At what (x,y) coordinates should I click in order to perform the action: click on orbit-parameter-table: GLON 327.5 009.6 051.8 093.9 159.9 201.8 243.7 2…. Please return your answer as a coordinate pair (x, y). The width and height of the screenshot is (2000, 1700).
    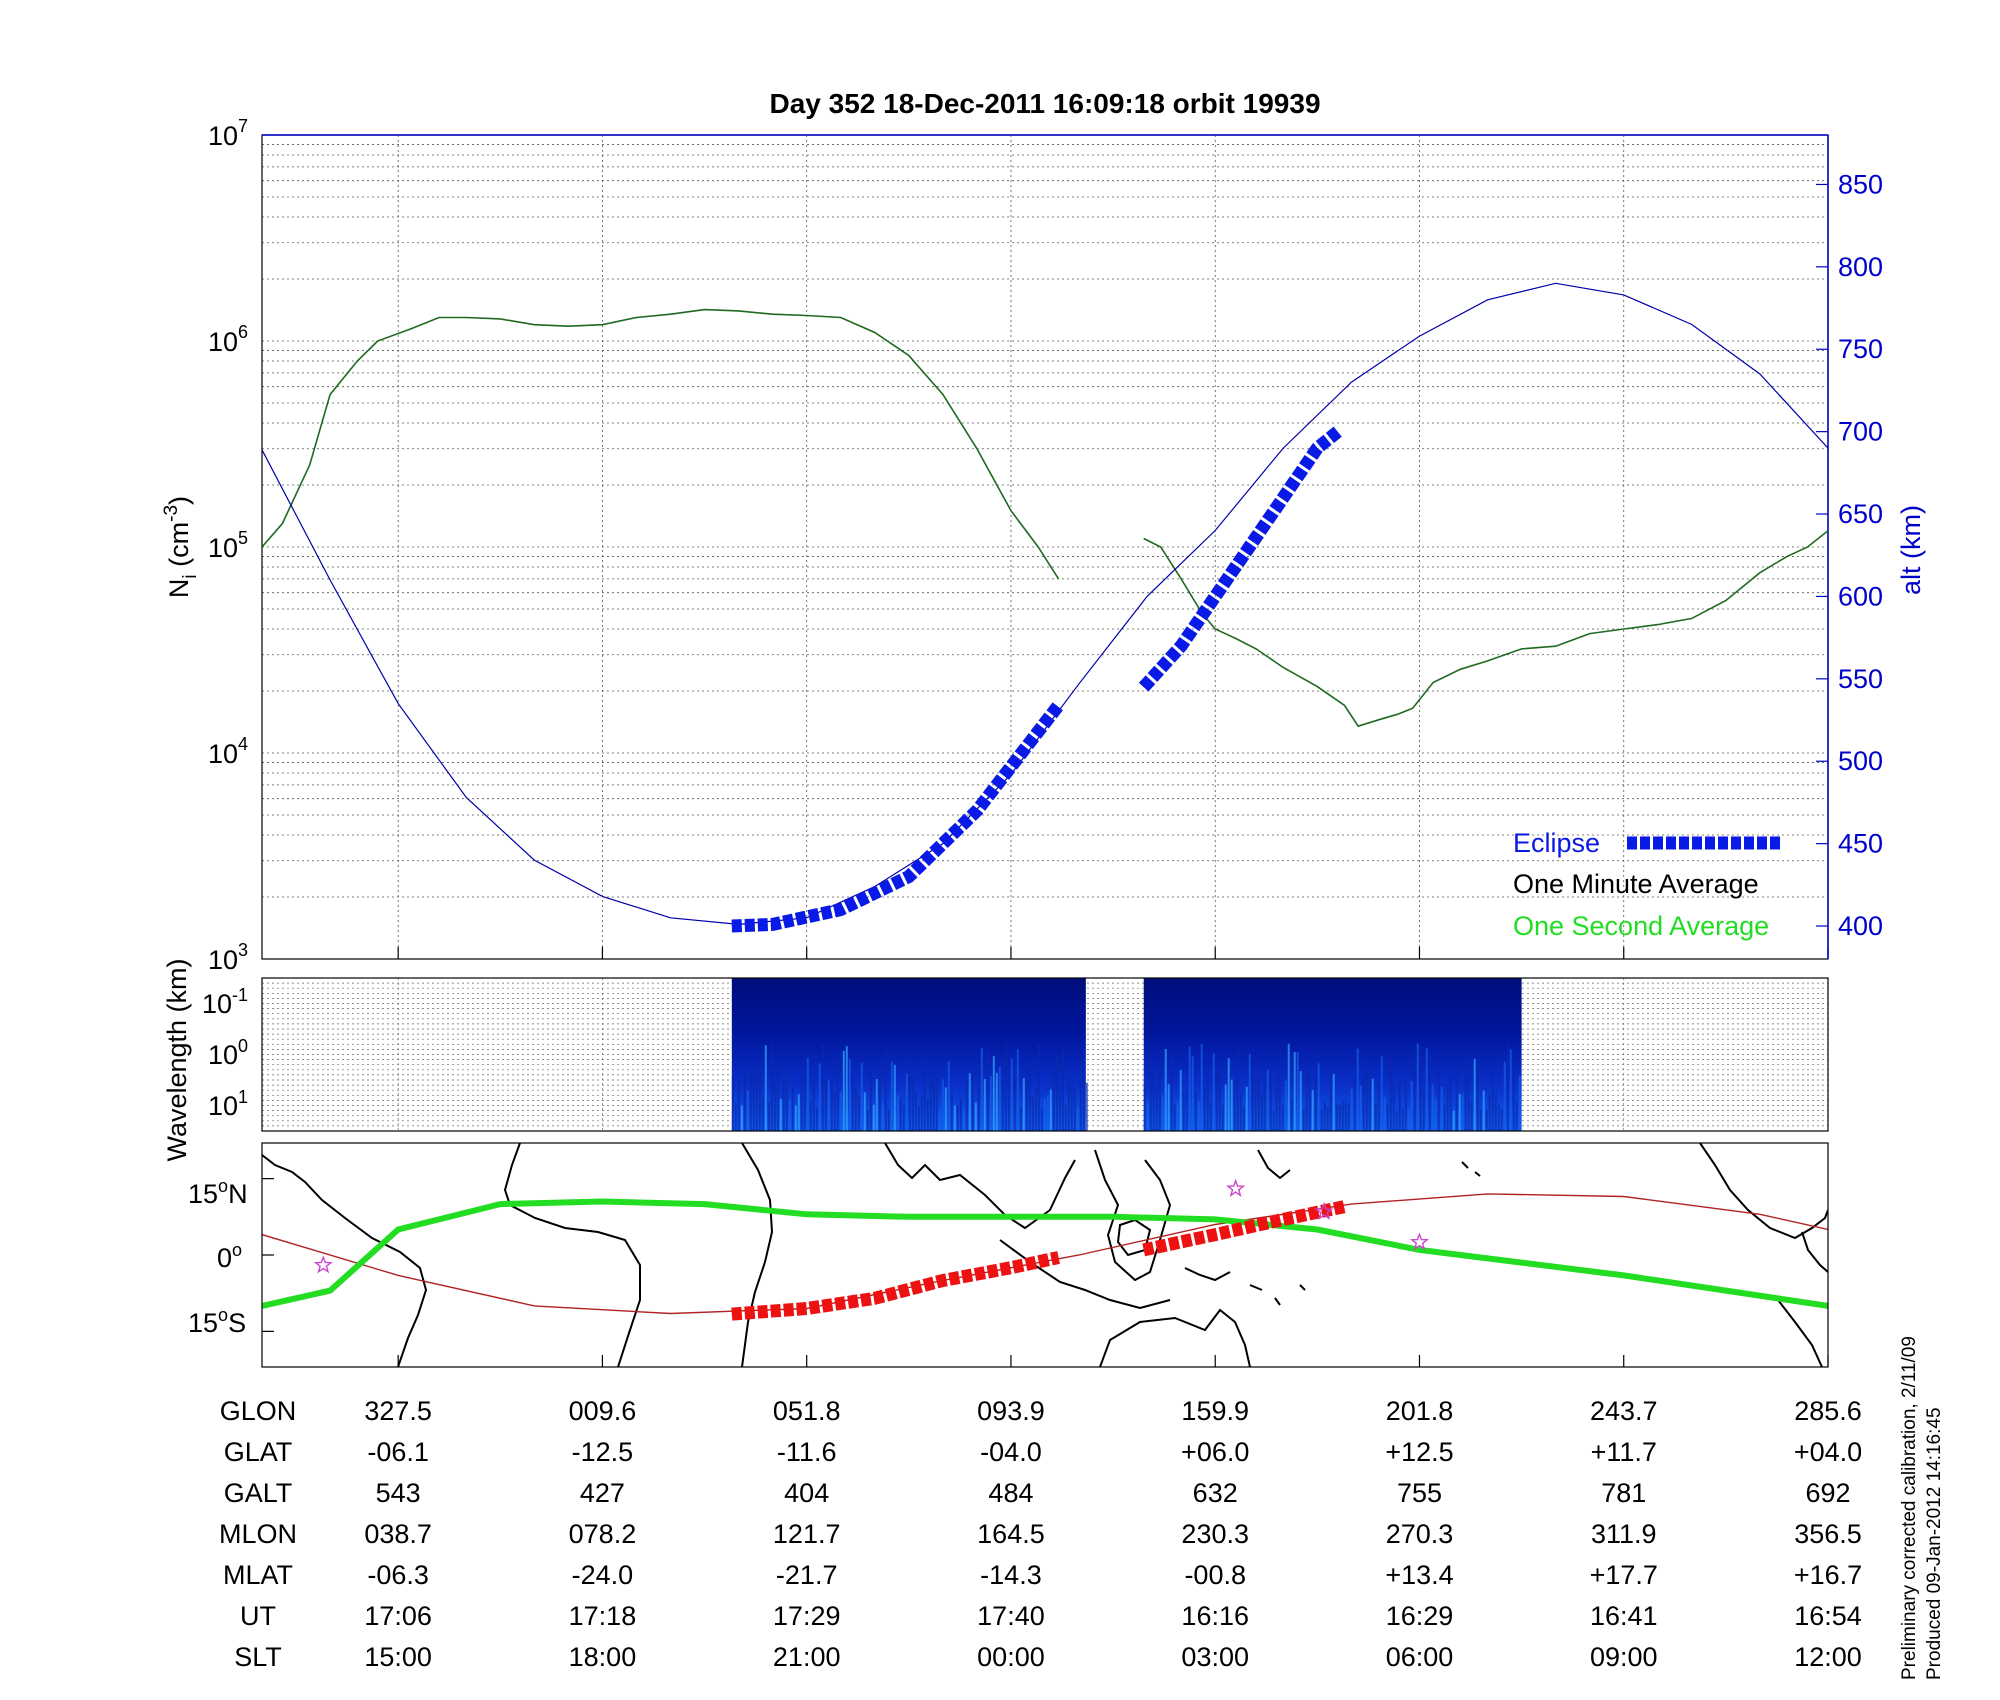
    Looking at the image, I should click on (1040, 1534).